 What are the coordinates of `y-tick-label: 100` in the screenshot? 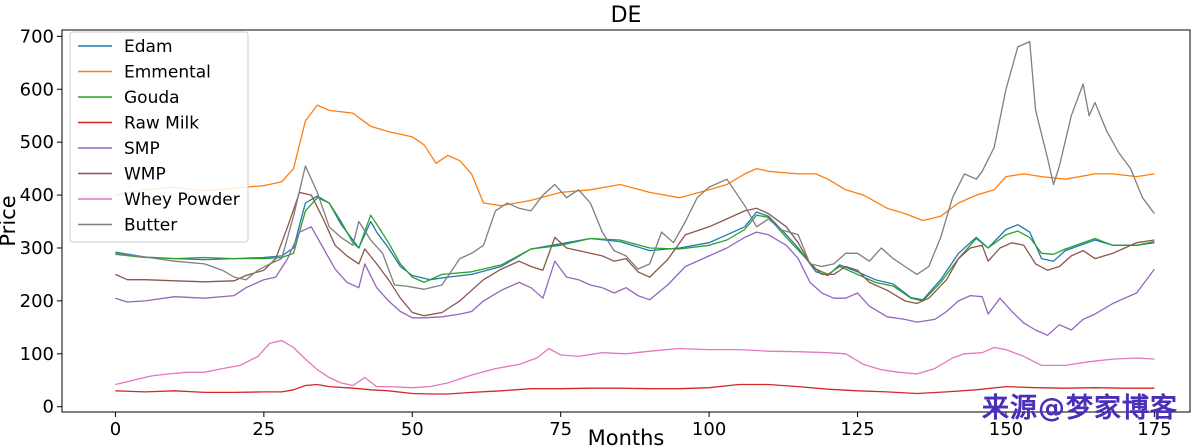 It's located at (37, 354).